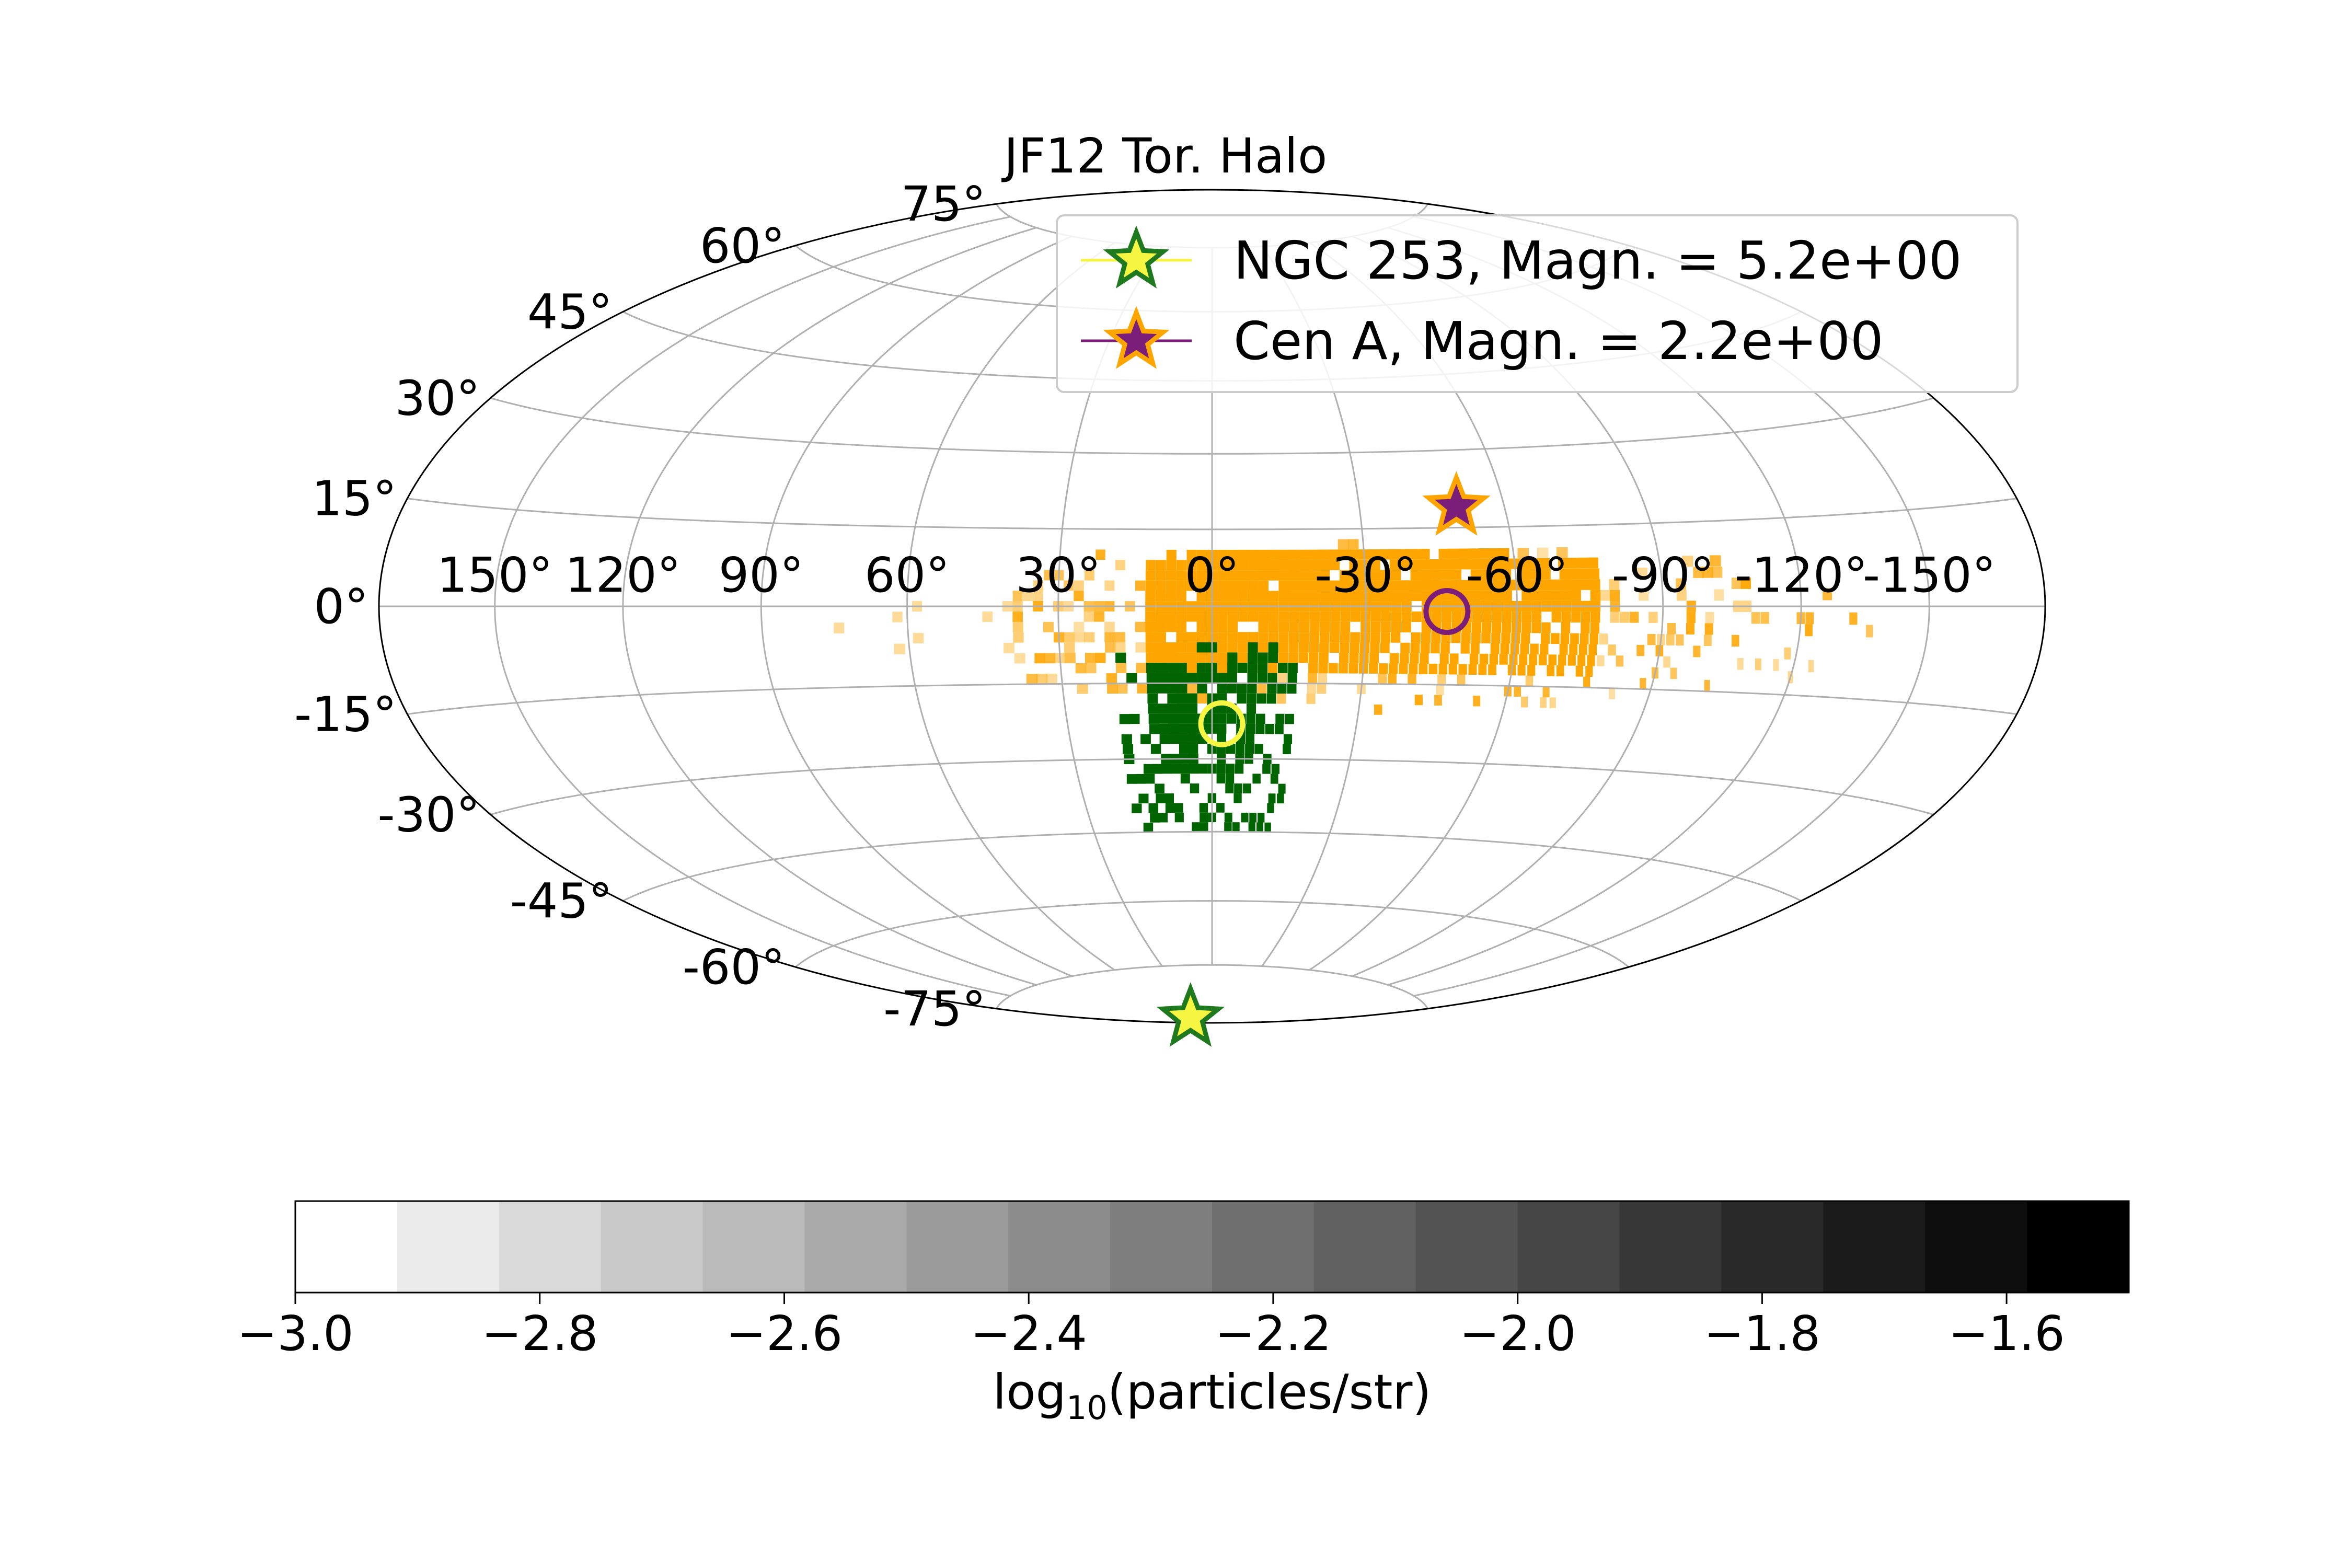  What do you see at coordinates (1537, 303) in the screenshot?
I see `legend-frame` at bounding box center [1537, 303].